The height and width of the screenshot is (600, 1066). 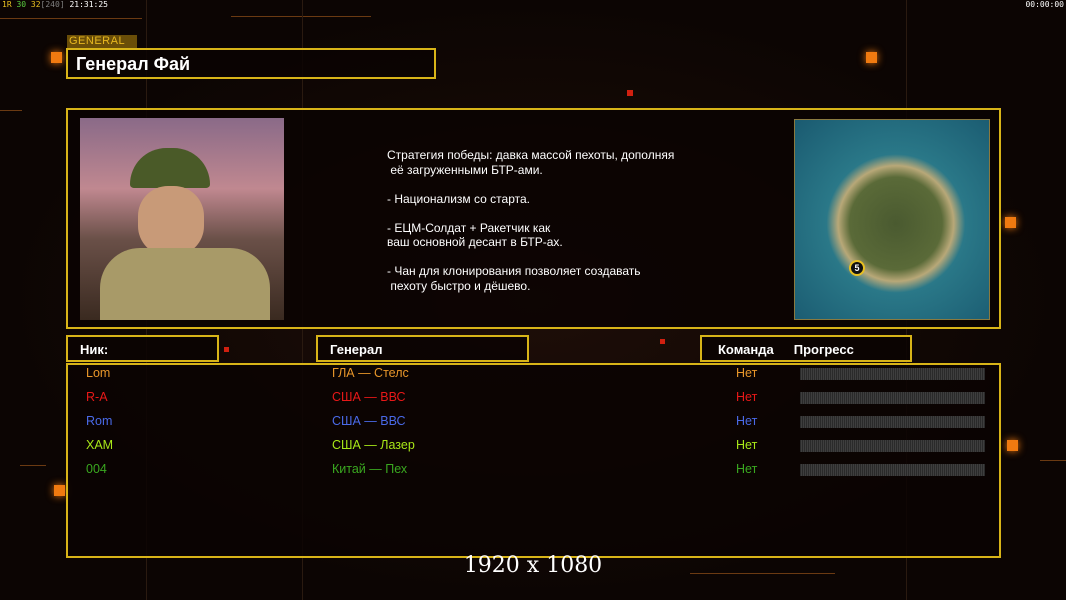 I want to click on player-row: Rom США — ВВС Нет, so click(x=533, y=424).